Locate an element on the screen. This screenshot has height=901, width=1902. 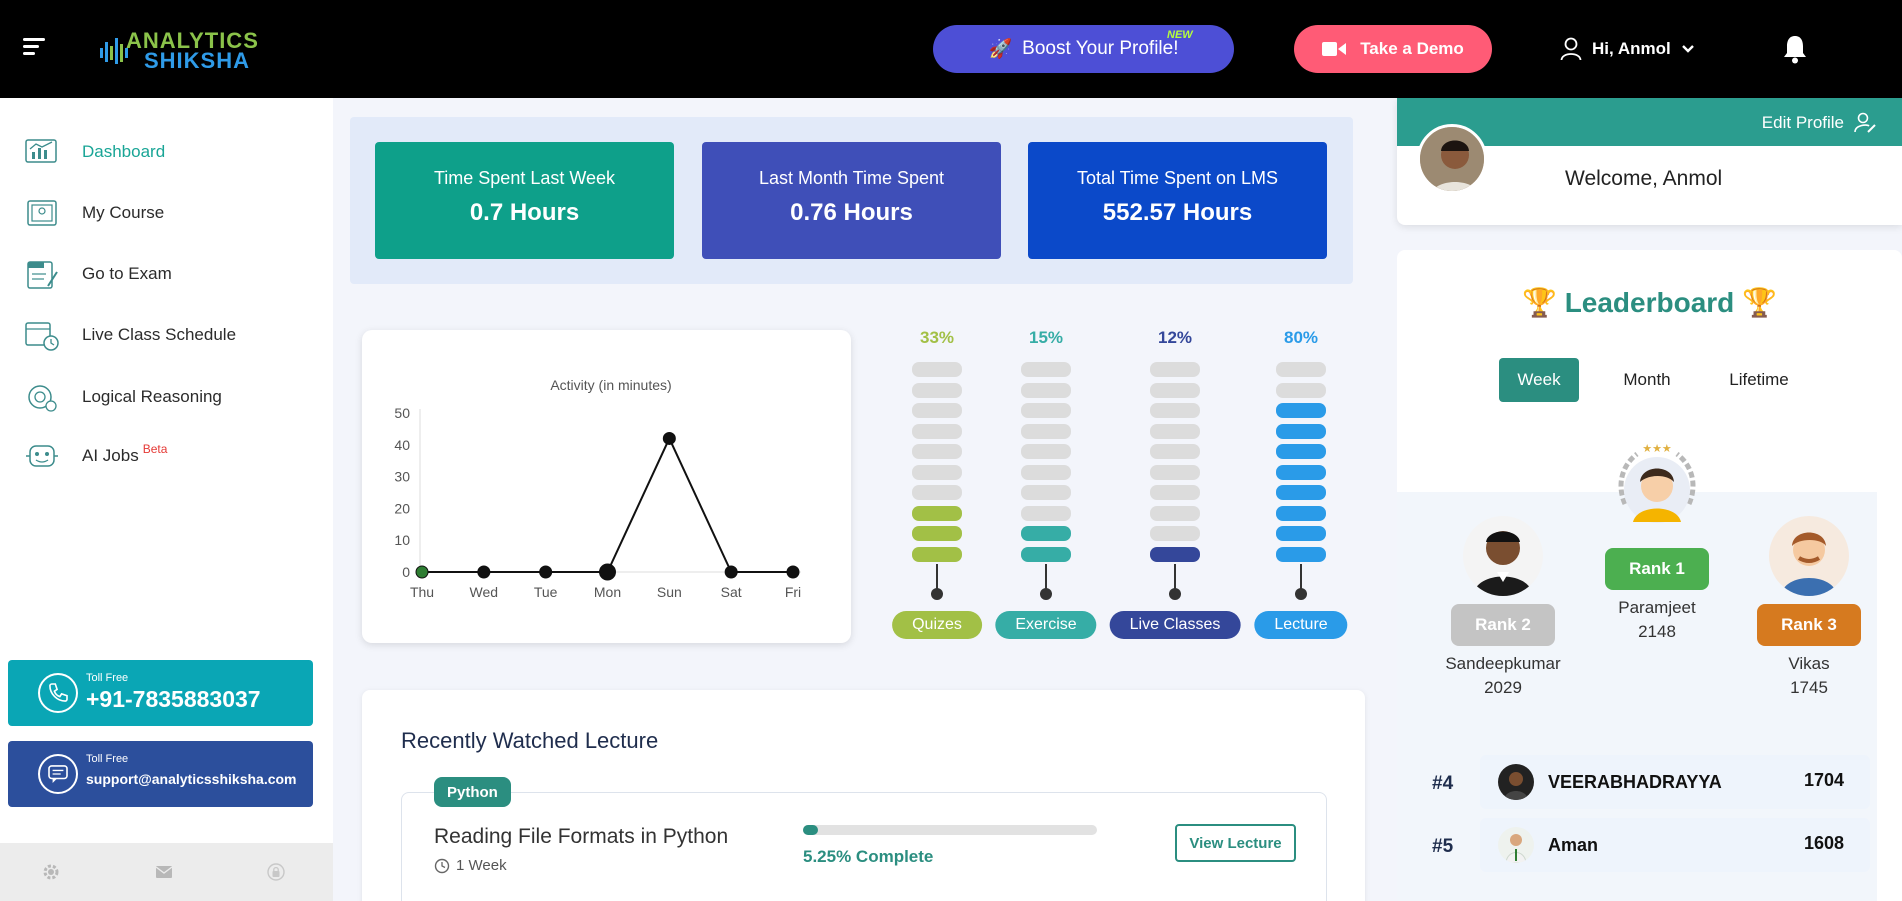
brand-logo: ANALYTICS SHIKSHA is located at coordinates (178, 49).